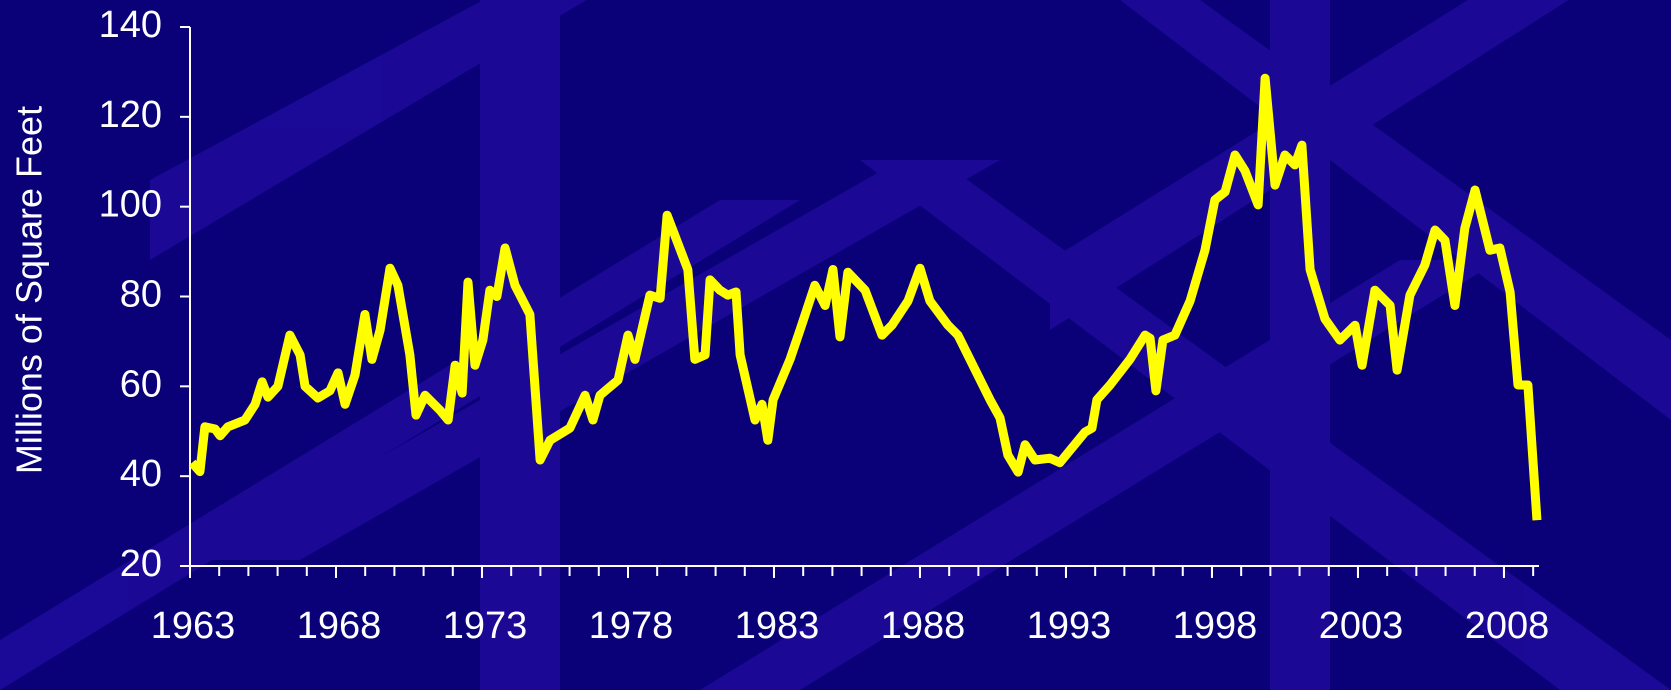  I want to click on x-tick-label: 1993, so click(1069, 626).